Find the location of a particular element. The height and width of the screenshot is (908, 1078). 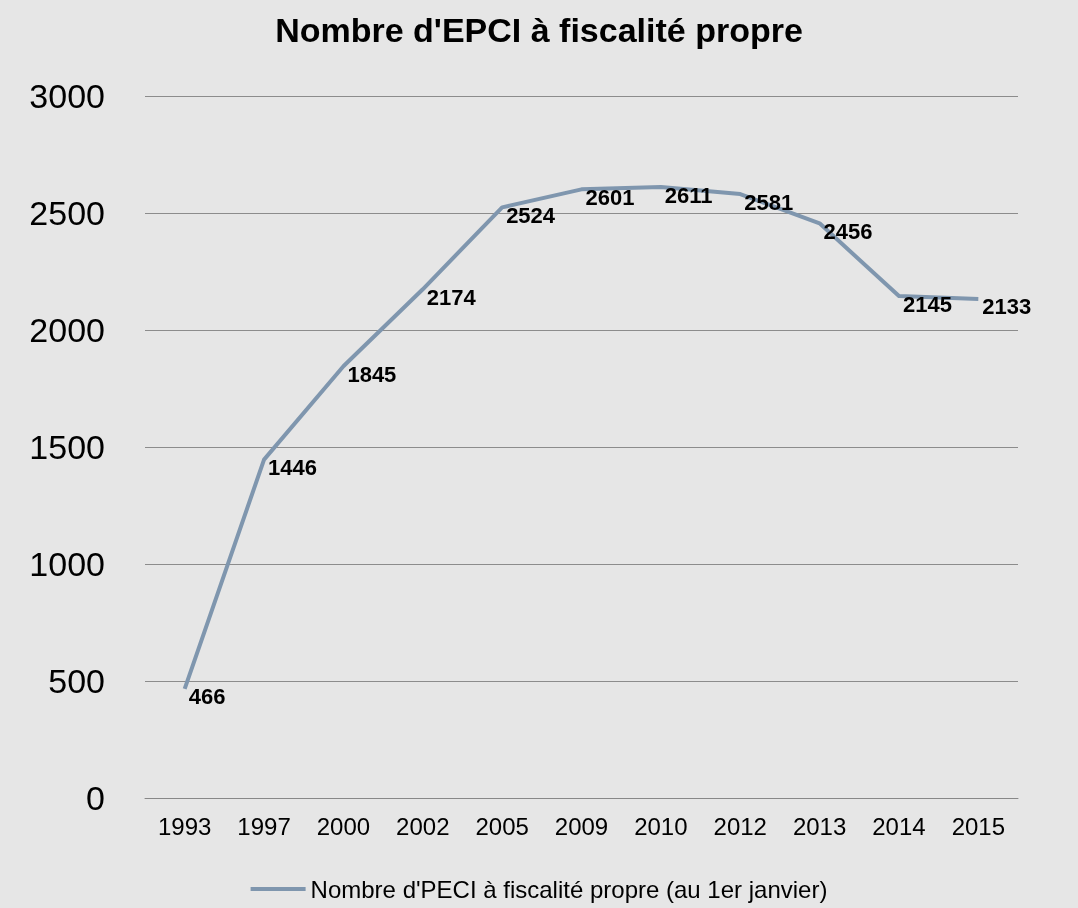

y-tick-label: 1000 is located at coordinates (67, 564).